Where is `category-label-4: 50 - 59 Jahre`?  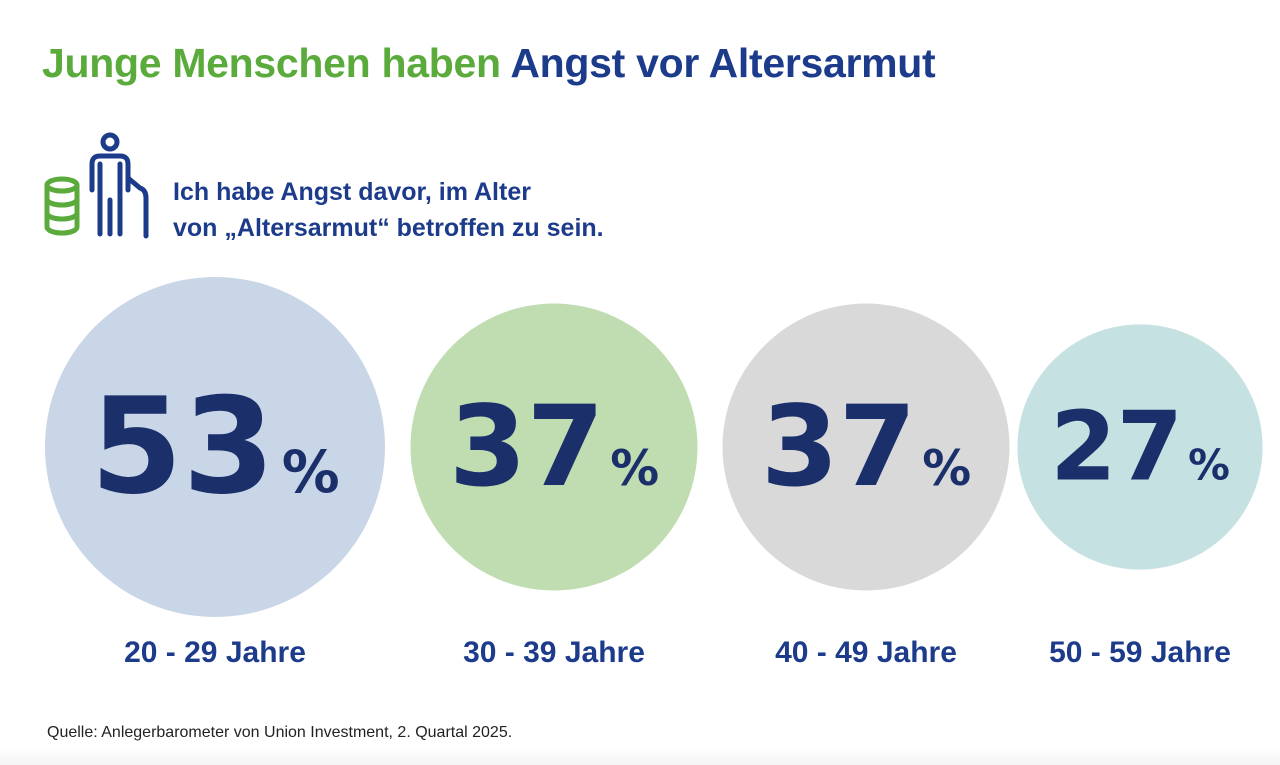
category-label-4: 50 - 59 Jahre is located at coordinates (1140, 652).